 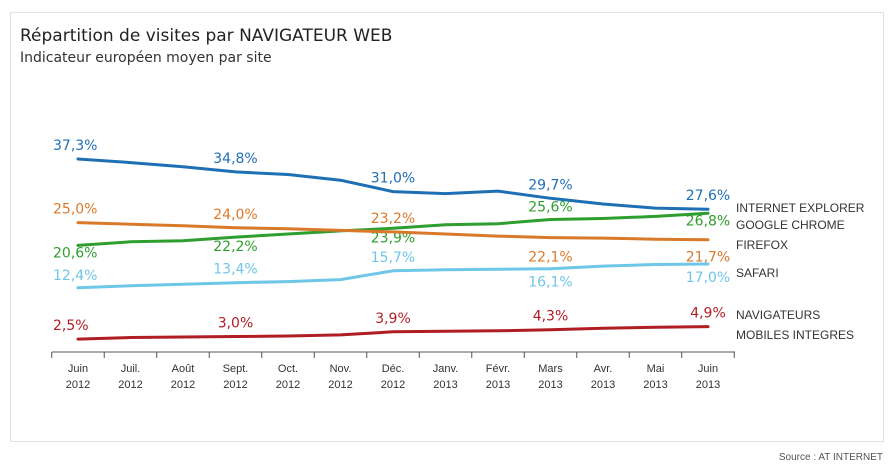 What do you see at coordinates (393, 238) in the screenshot?
I see `data-label: 23,9%` at bounding box center [393, 238].